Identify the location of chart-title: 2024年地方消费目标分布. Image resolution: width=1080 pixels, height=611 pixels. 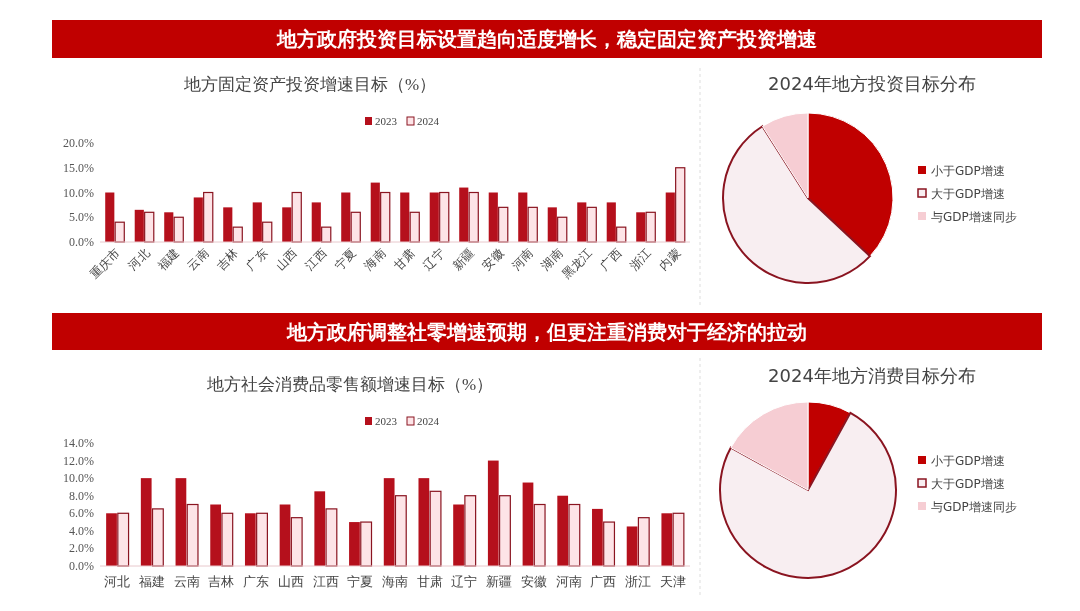
(872, 375).